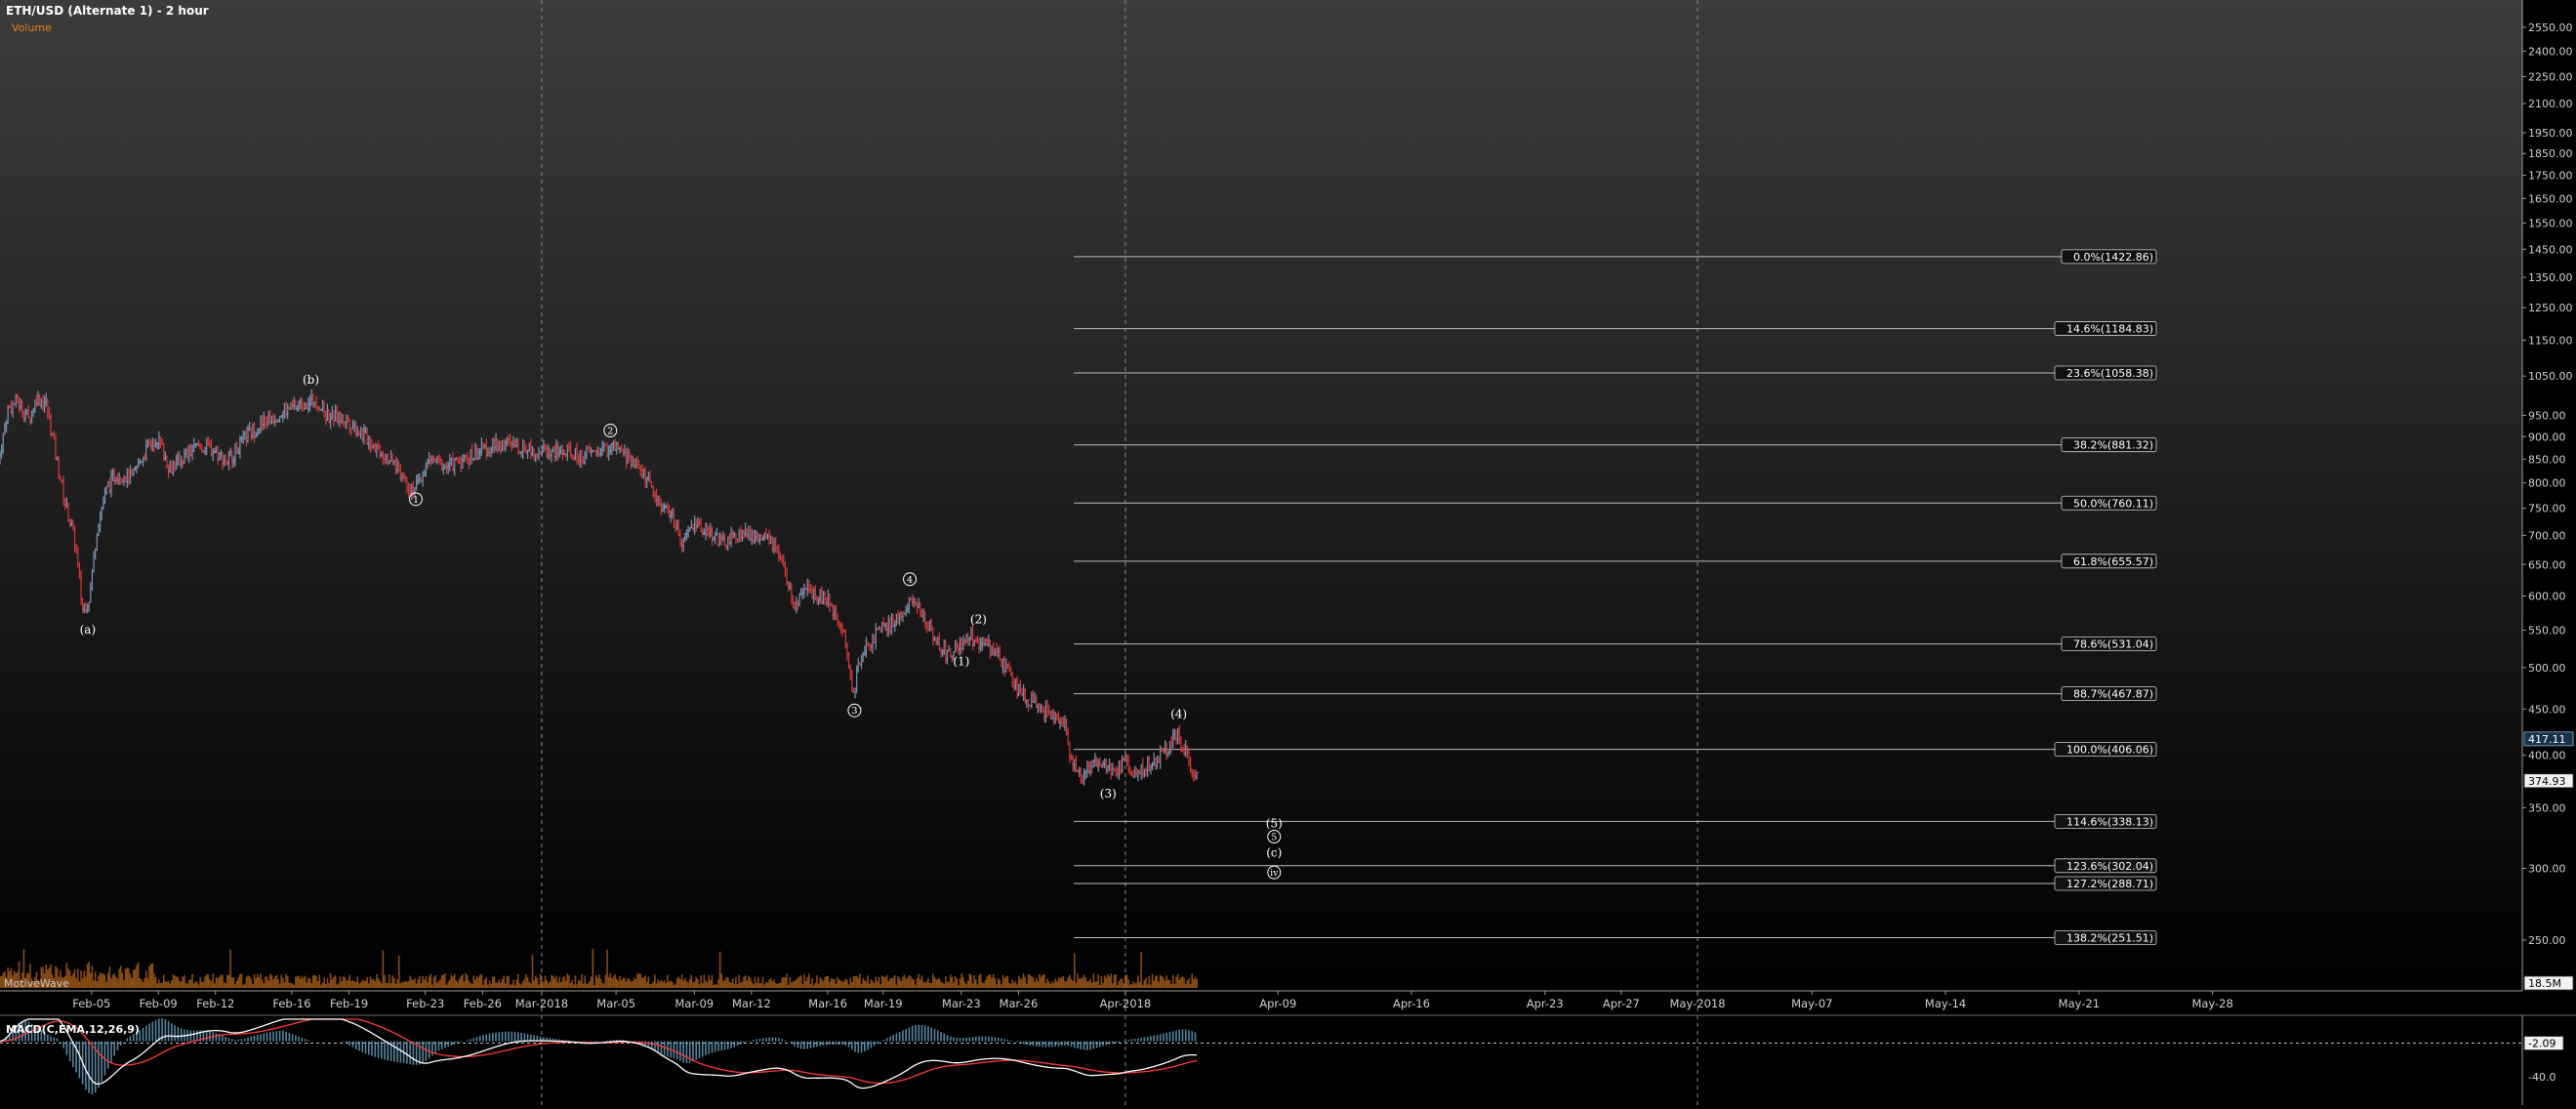 This screenshot has height=1109, width=2576. What do you see at coordinates (2550, 341) in the screenshot?
I see `y-tick-label: 1150.00` at bounding box center [2550, 341].